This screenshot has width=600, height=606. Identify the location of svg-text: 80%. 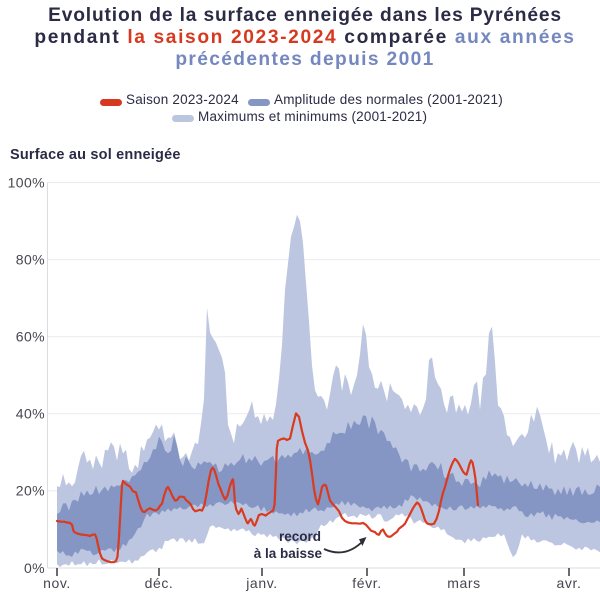
(30, 259).